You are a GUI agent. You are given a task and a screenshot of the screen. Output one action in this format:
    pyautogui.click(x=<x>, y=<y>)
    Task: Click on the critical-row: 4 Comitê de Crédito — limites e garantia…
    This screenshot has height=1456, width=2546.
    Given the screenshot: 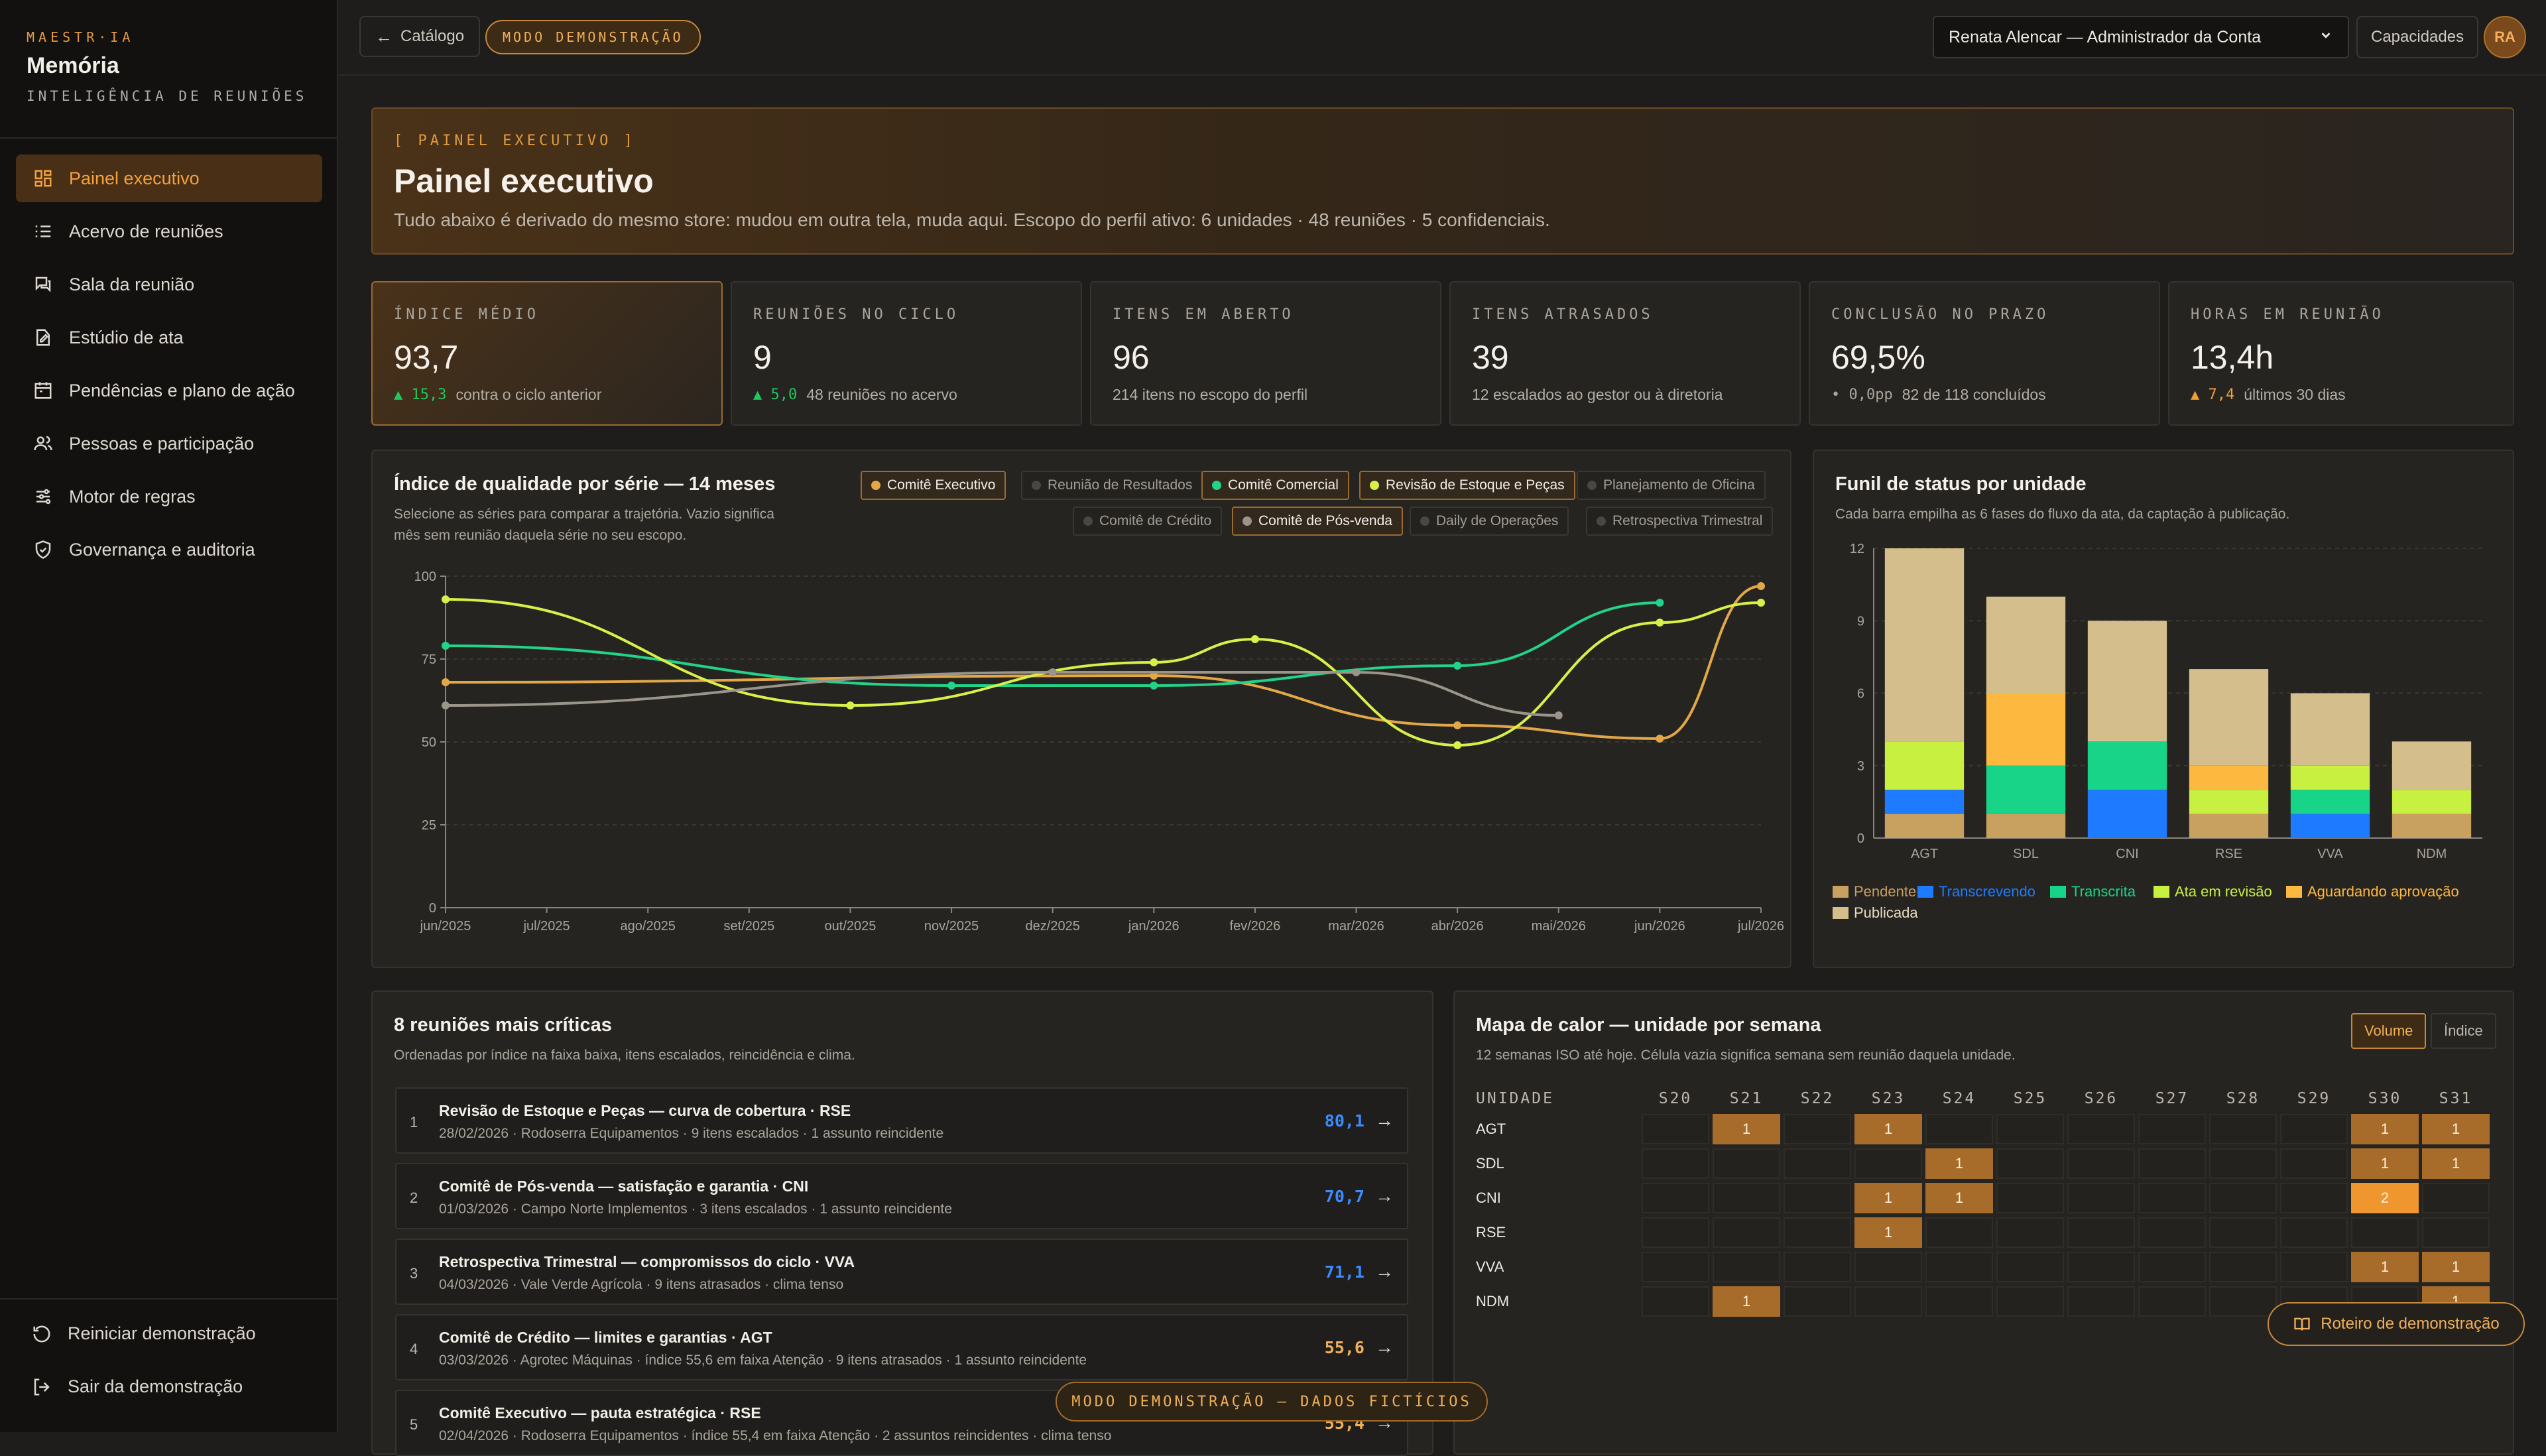 What is the action you would take?
    pyautogui.click(x=901, y=1347)
    